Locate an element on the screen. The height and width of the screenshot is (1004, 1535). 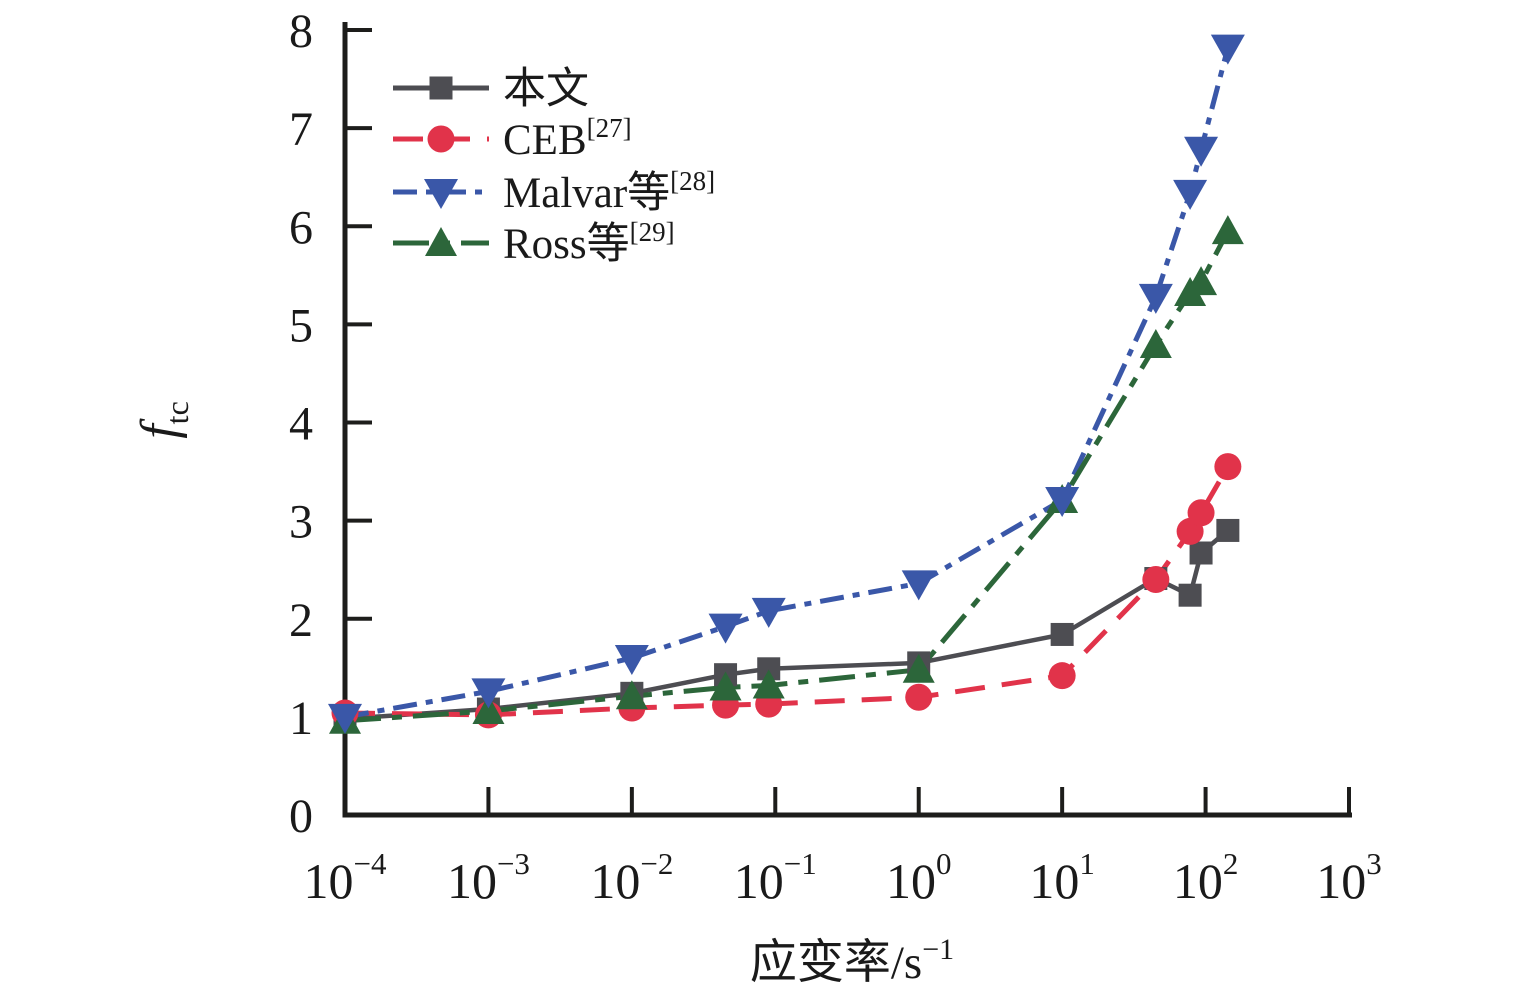
x-tick-label: 10³ is located at coordinates (1349, 877).